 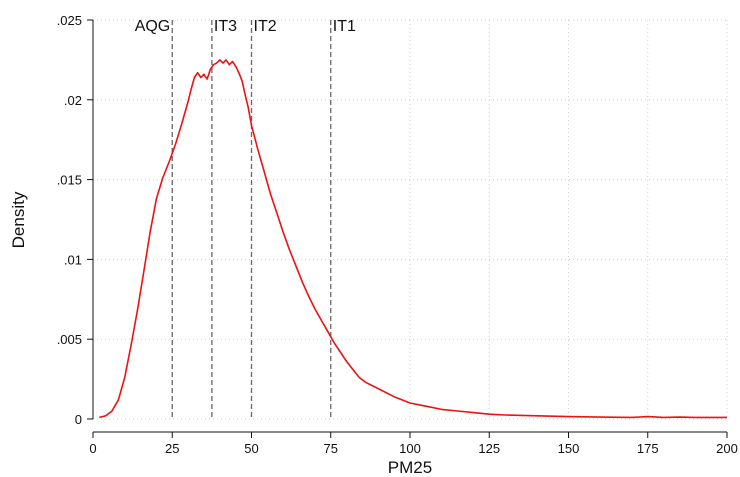 I want to click on y-tick-label: .005, so click(x=69, y=339).